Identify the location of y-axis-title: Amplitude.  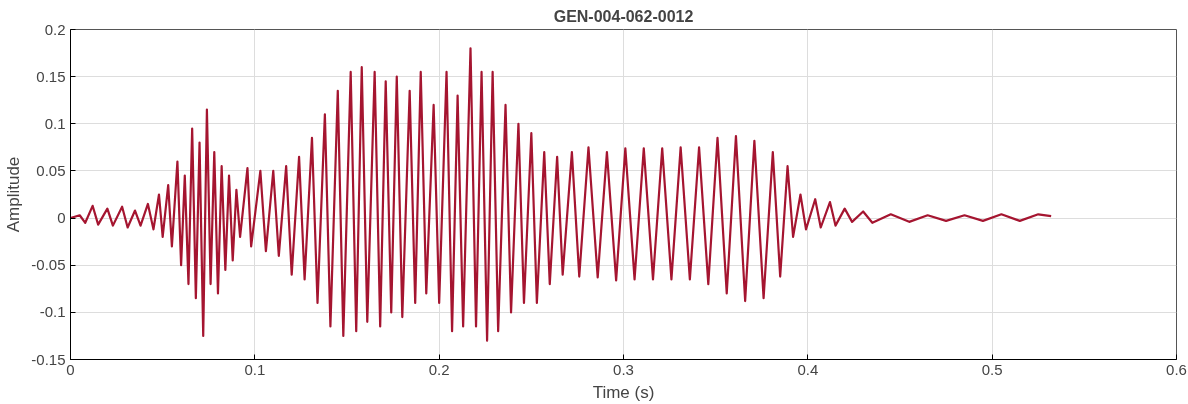
(14, 194).